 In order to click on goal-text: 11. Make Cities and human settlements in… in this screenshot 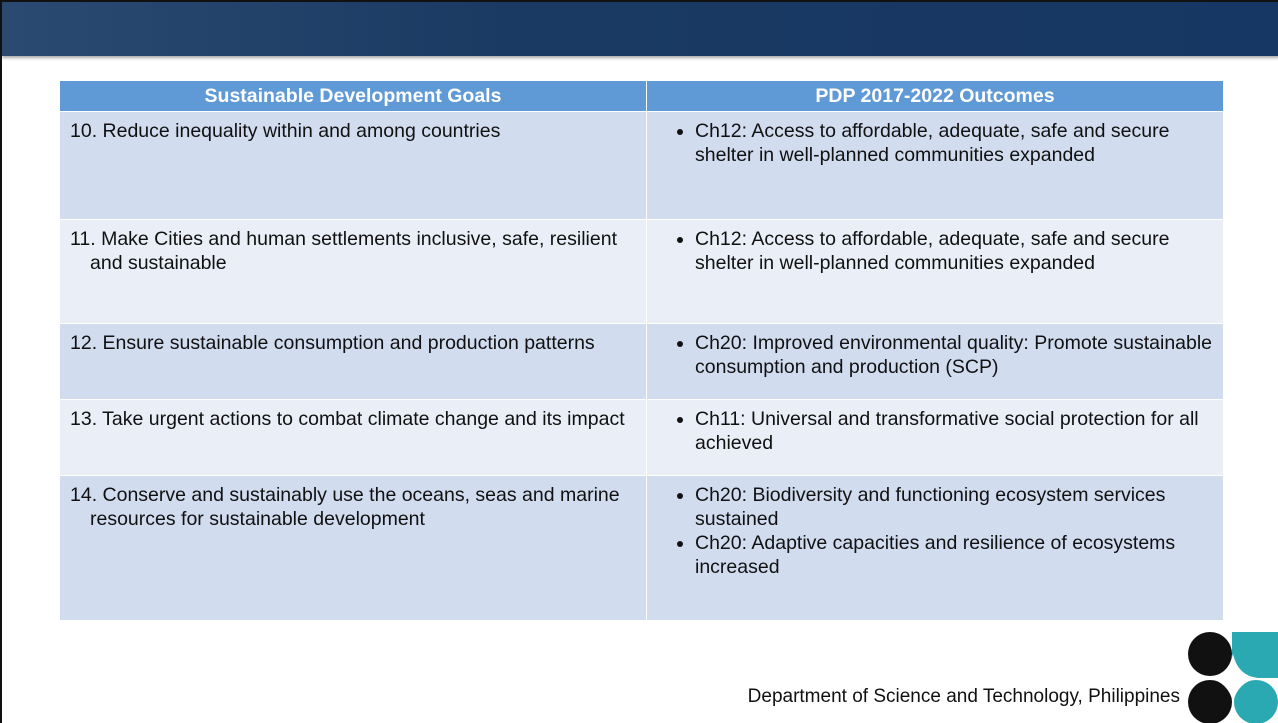, I will do `click(343, 251)`.